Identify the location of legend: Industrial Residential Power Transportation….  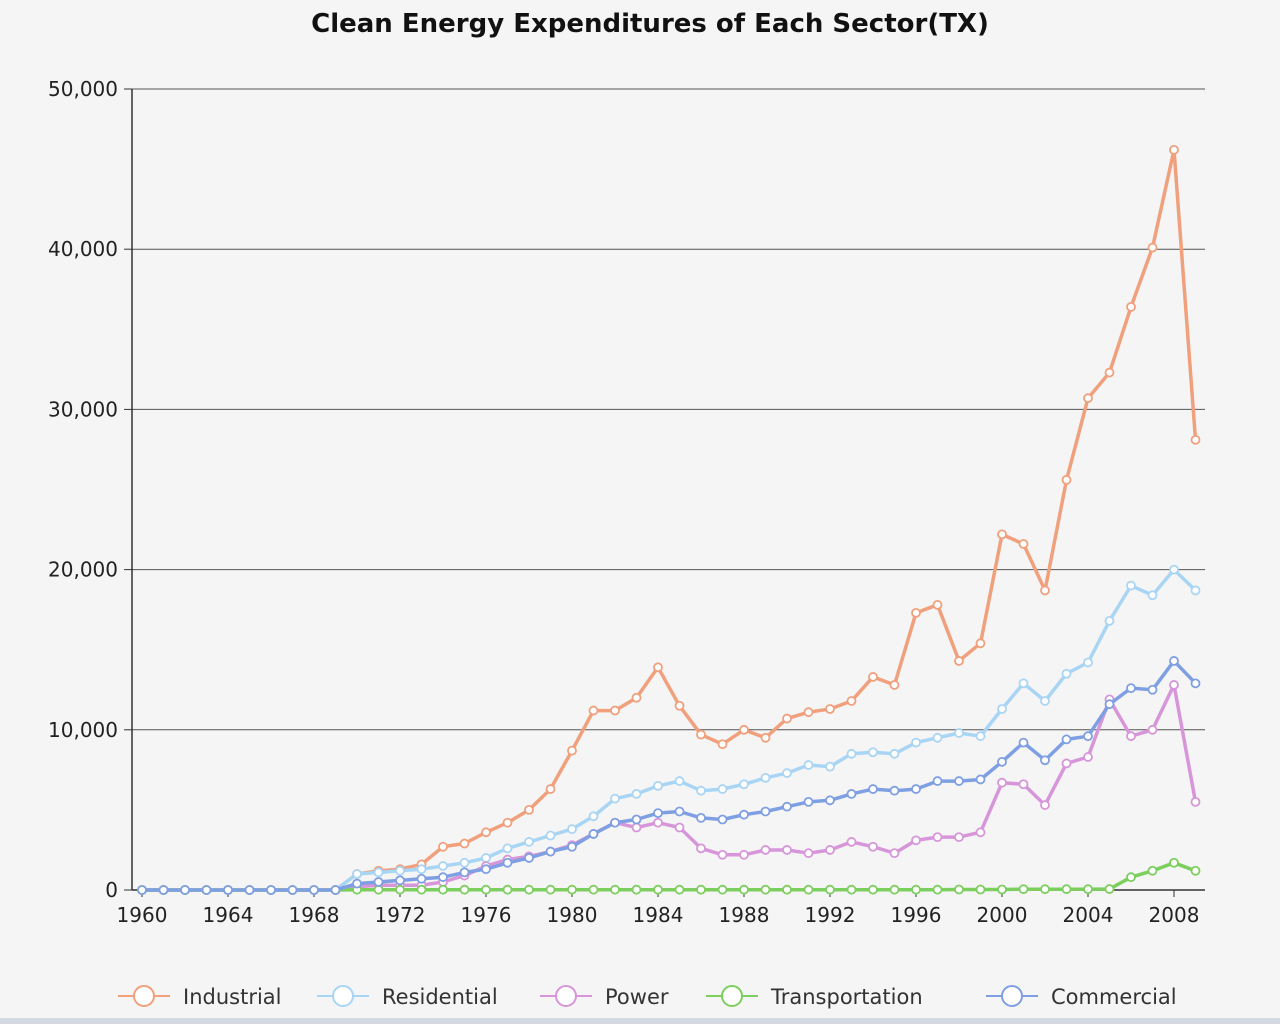
(647, 997).